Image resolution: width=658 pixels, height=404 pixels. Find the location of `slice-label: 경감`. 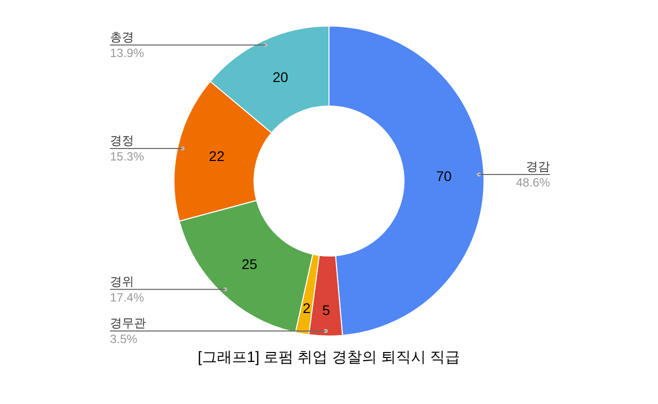

slice-label: 경감 is located at coordinates (538, 166).